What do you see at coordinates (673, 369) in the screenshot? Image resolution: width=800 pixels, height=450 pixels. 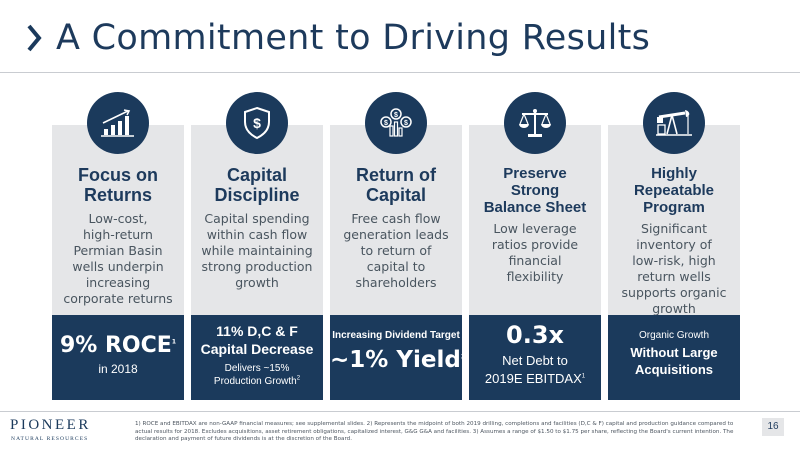 I see `highlight-line: Acquisitions` at bounding box center [673, 369].